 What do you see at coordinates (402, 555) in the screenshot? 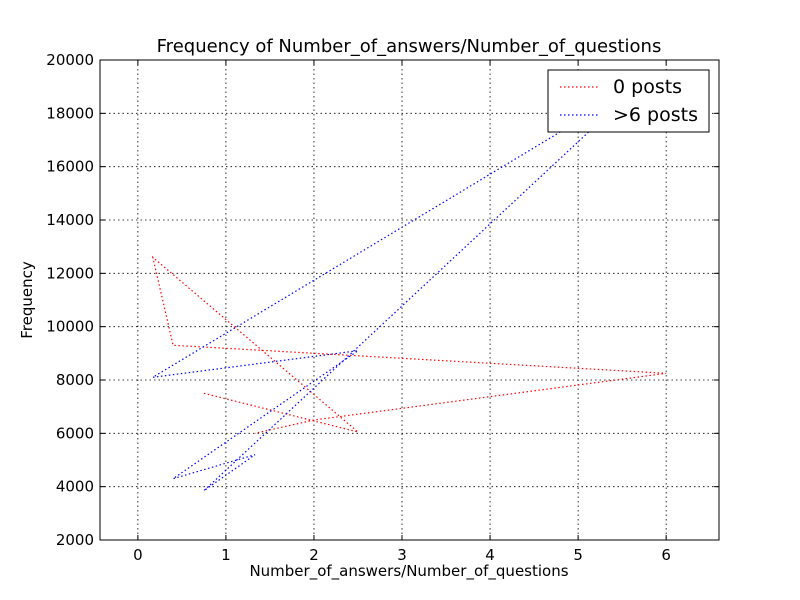
I see `x-tick-label: 3` at bounding box center [402, 555].